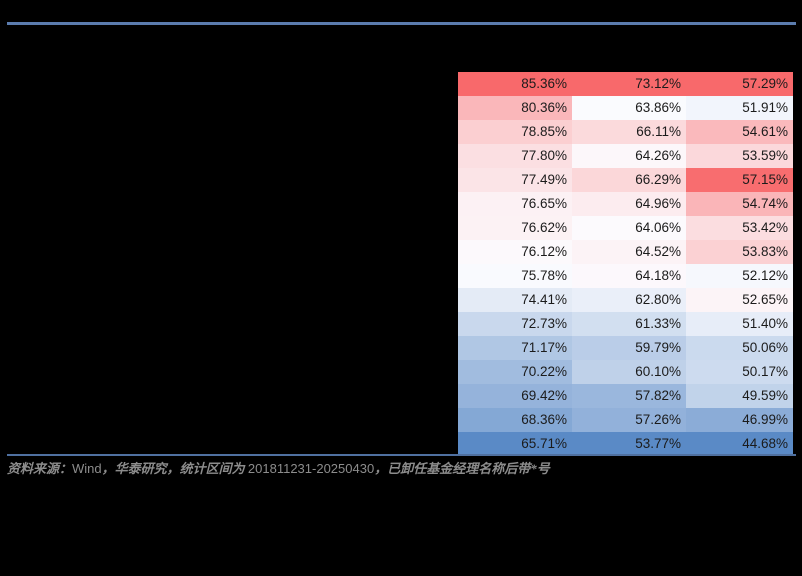  I want to click on heatmap-cell: 74.41%, so click(515, 300).